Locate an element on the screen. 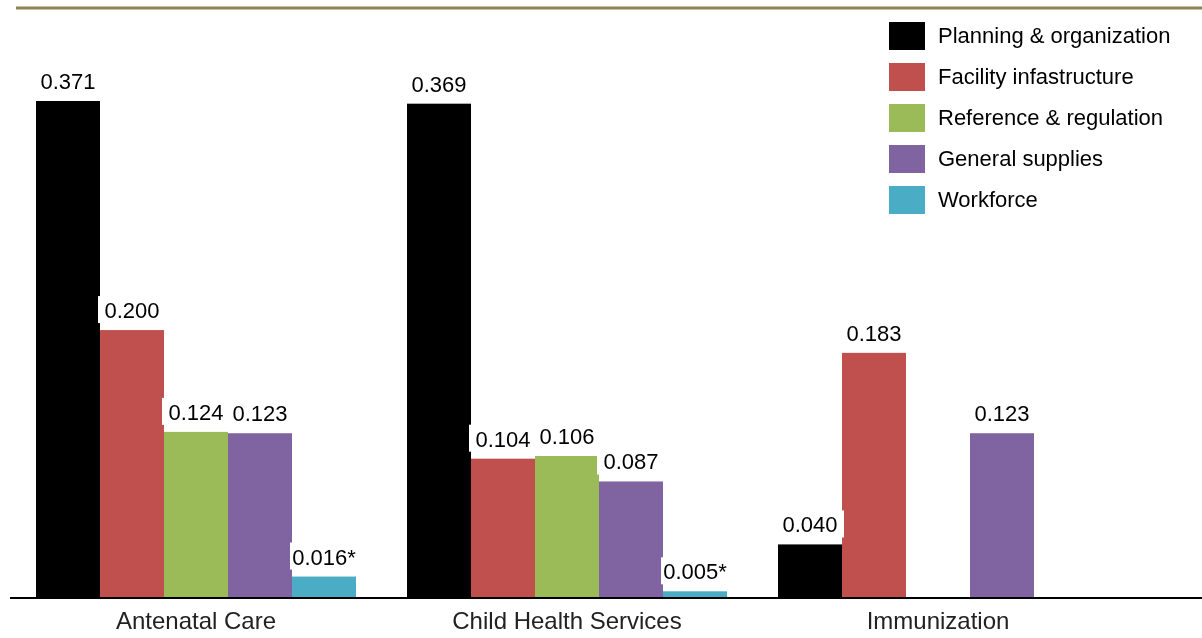 The image size is (1202, 638). data-label: 0.040 is located at coordinates (810, 525).